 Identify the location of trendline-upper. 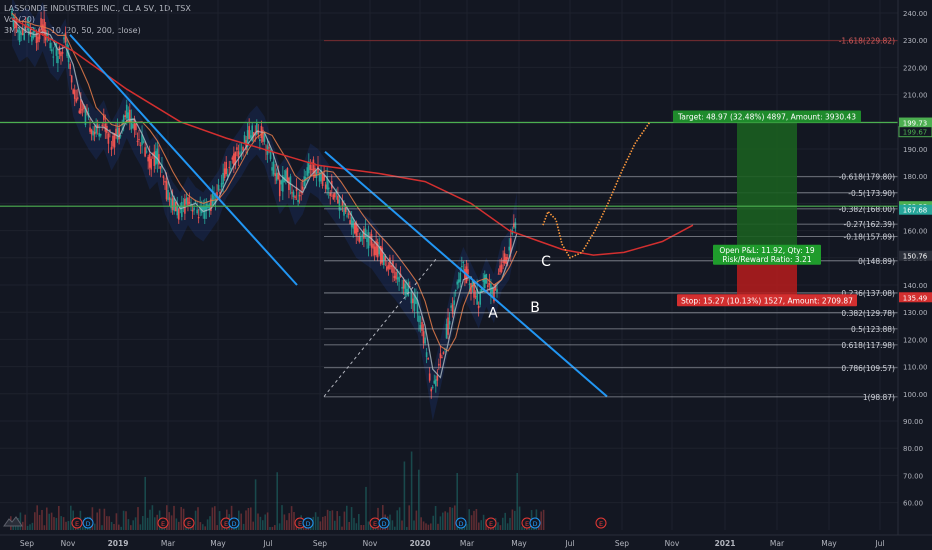
(183, 160).